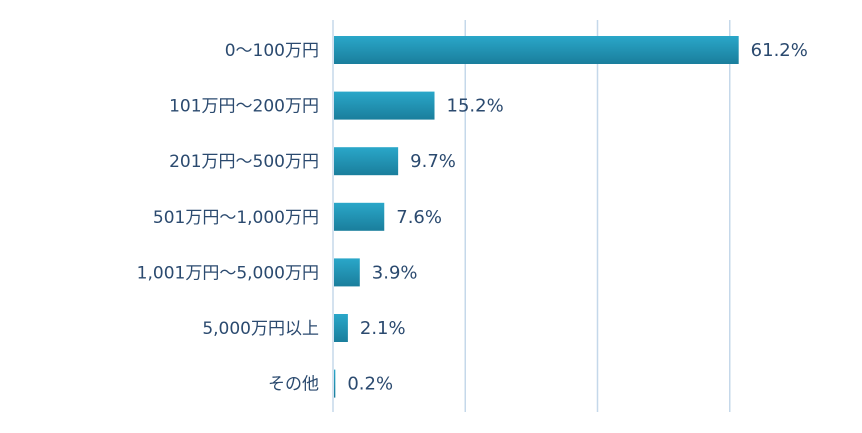  I want to click on category-label: 101万円〜200万円, so click(244, 107).